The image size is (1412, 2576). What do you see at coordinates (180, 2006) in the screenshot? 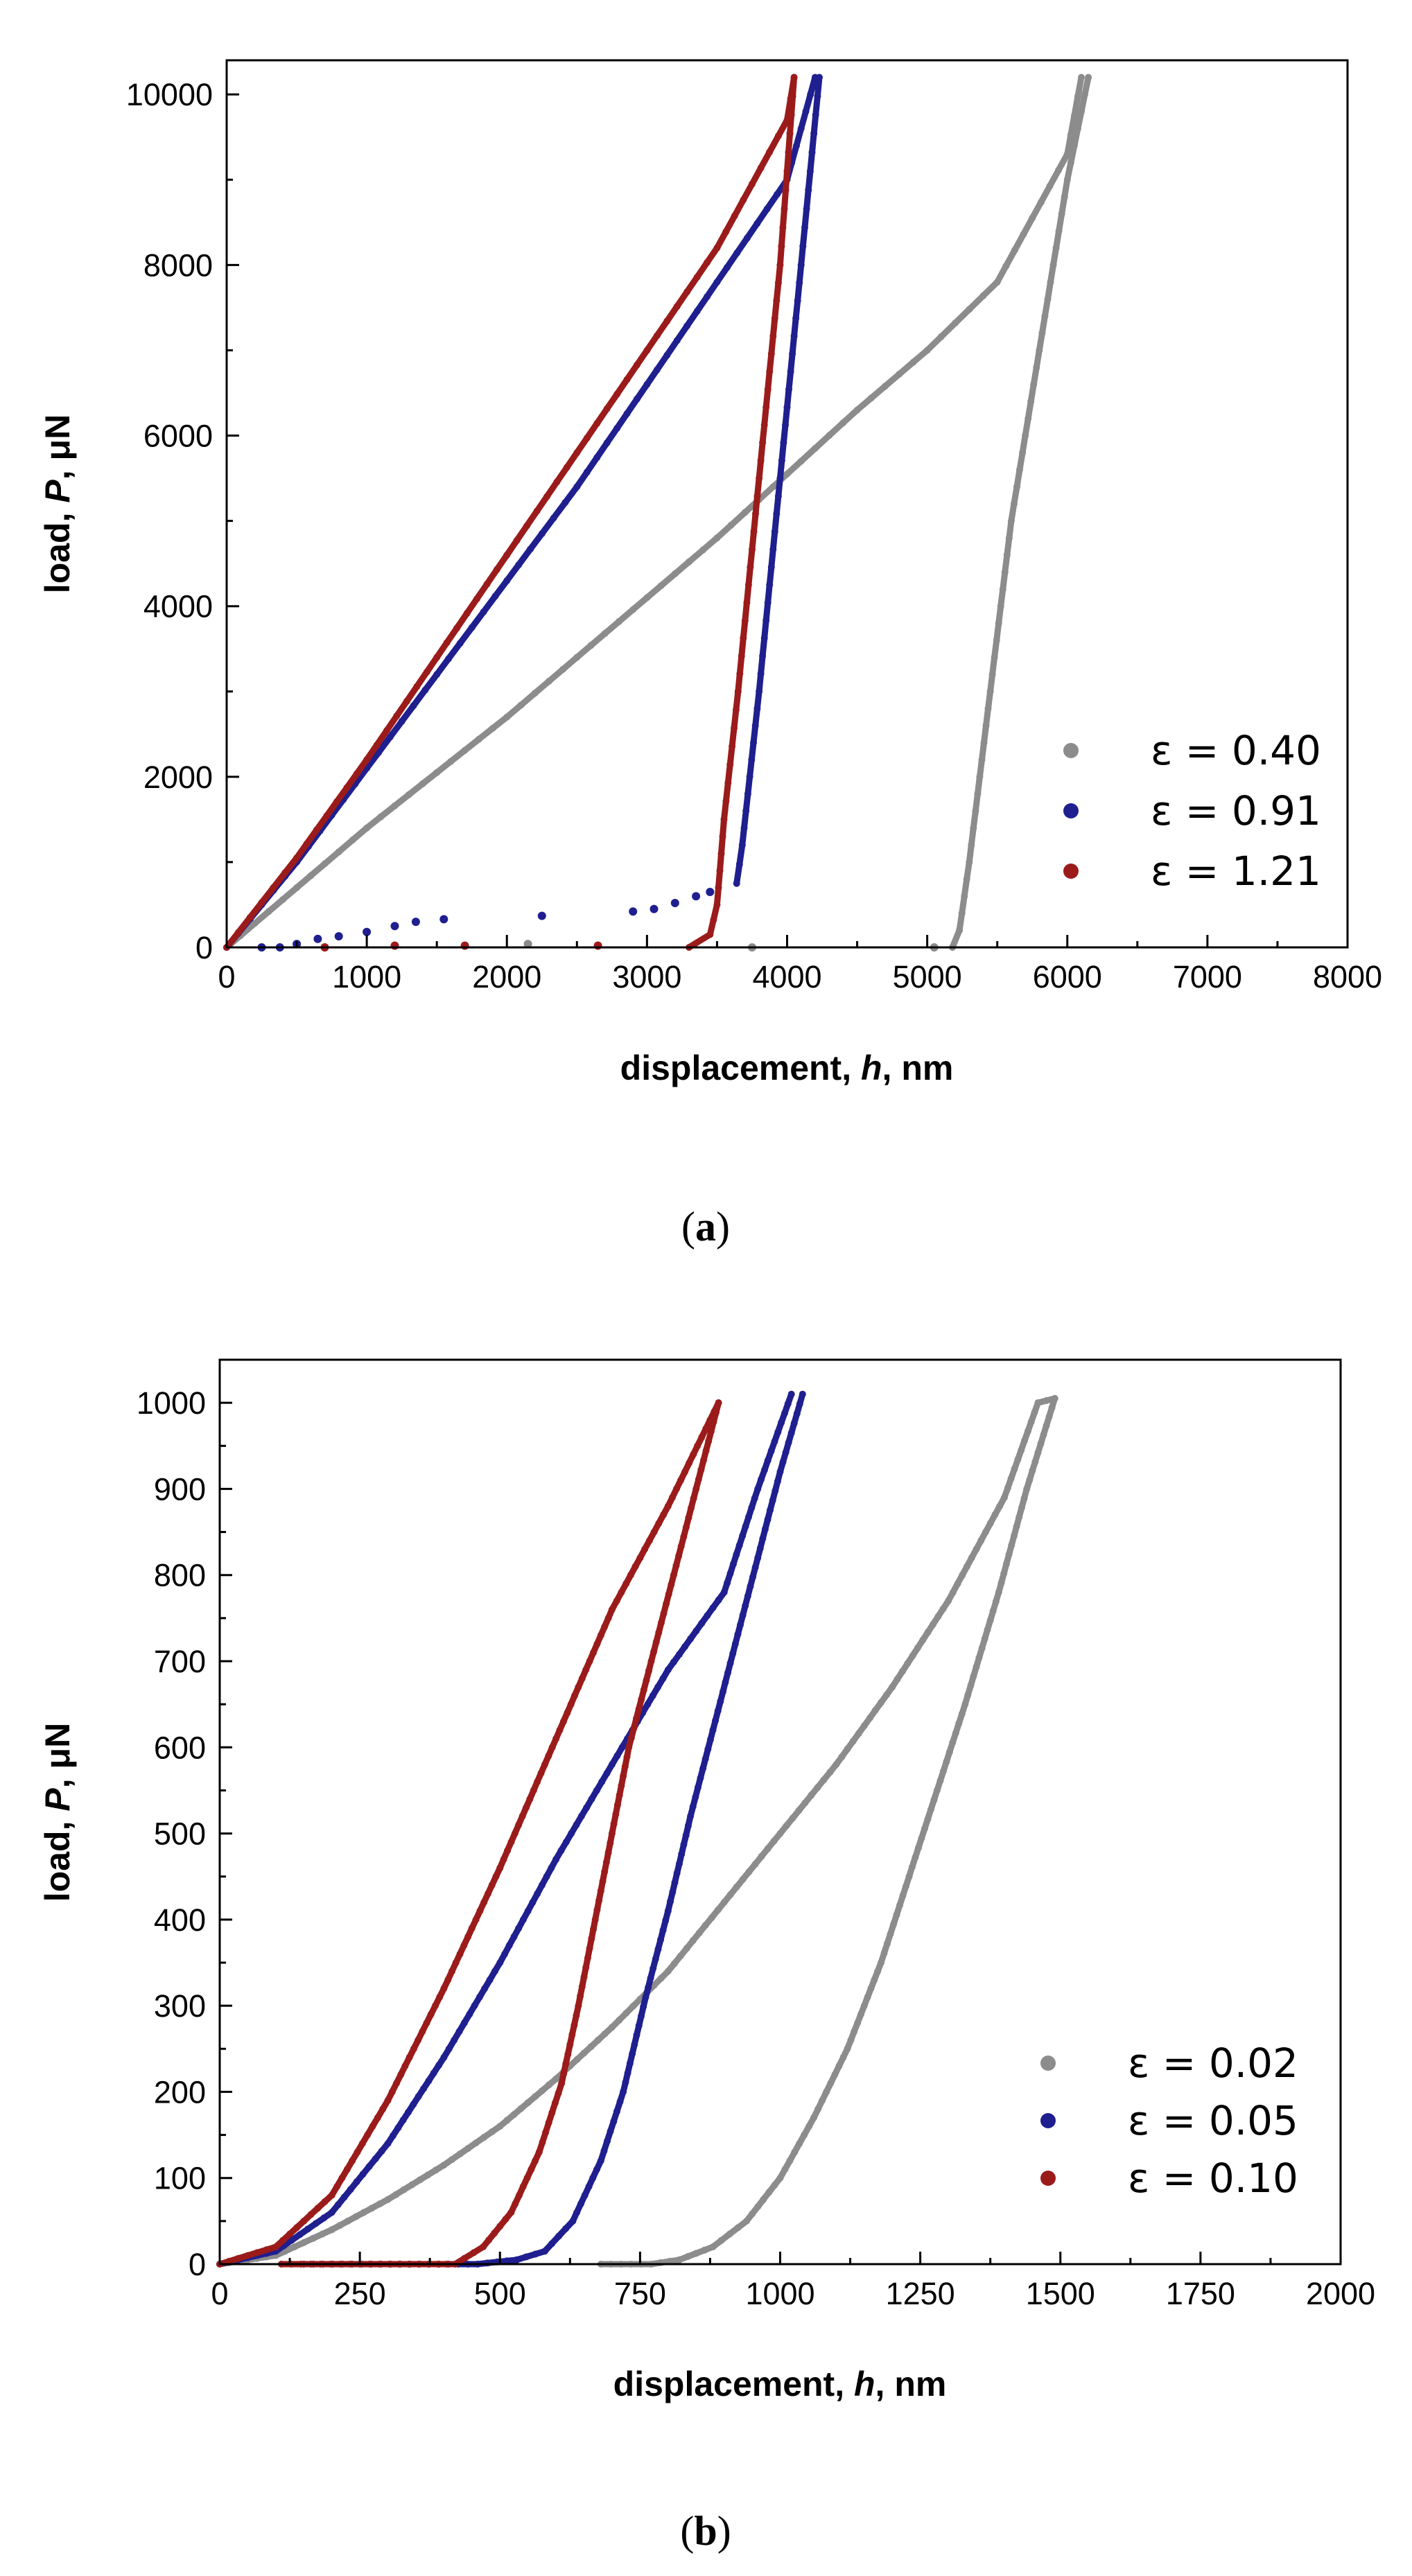
I see `y-tick-label-b-3: 300` at bounding box center [180, 2006].